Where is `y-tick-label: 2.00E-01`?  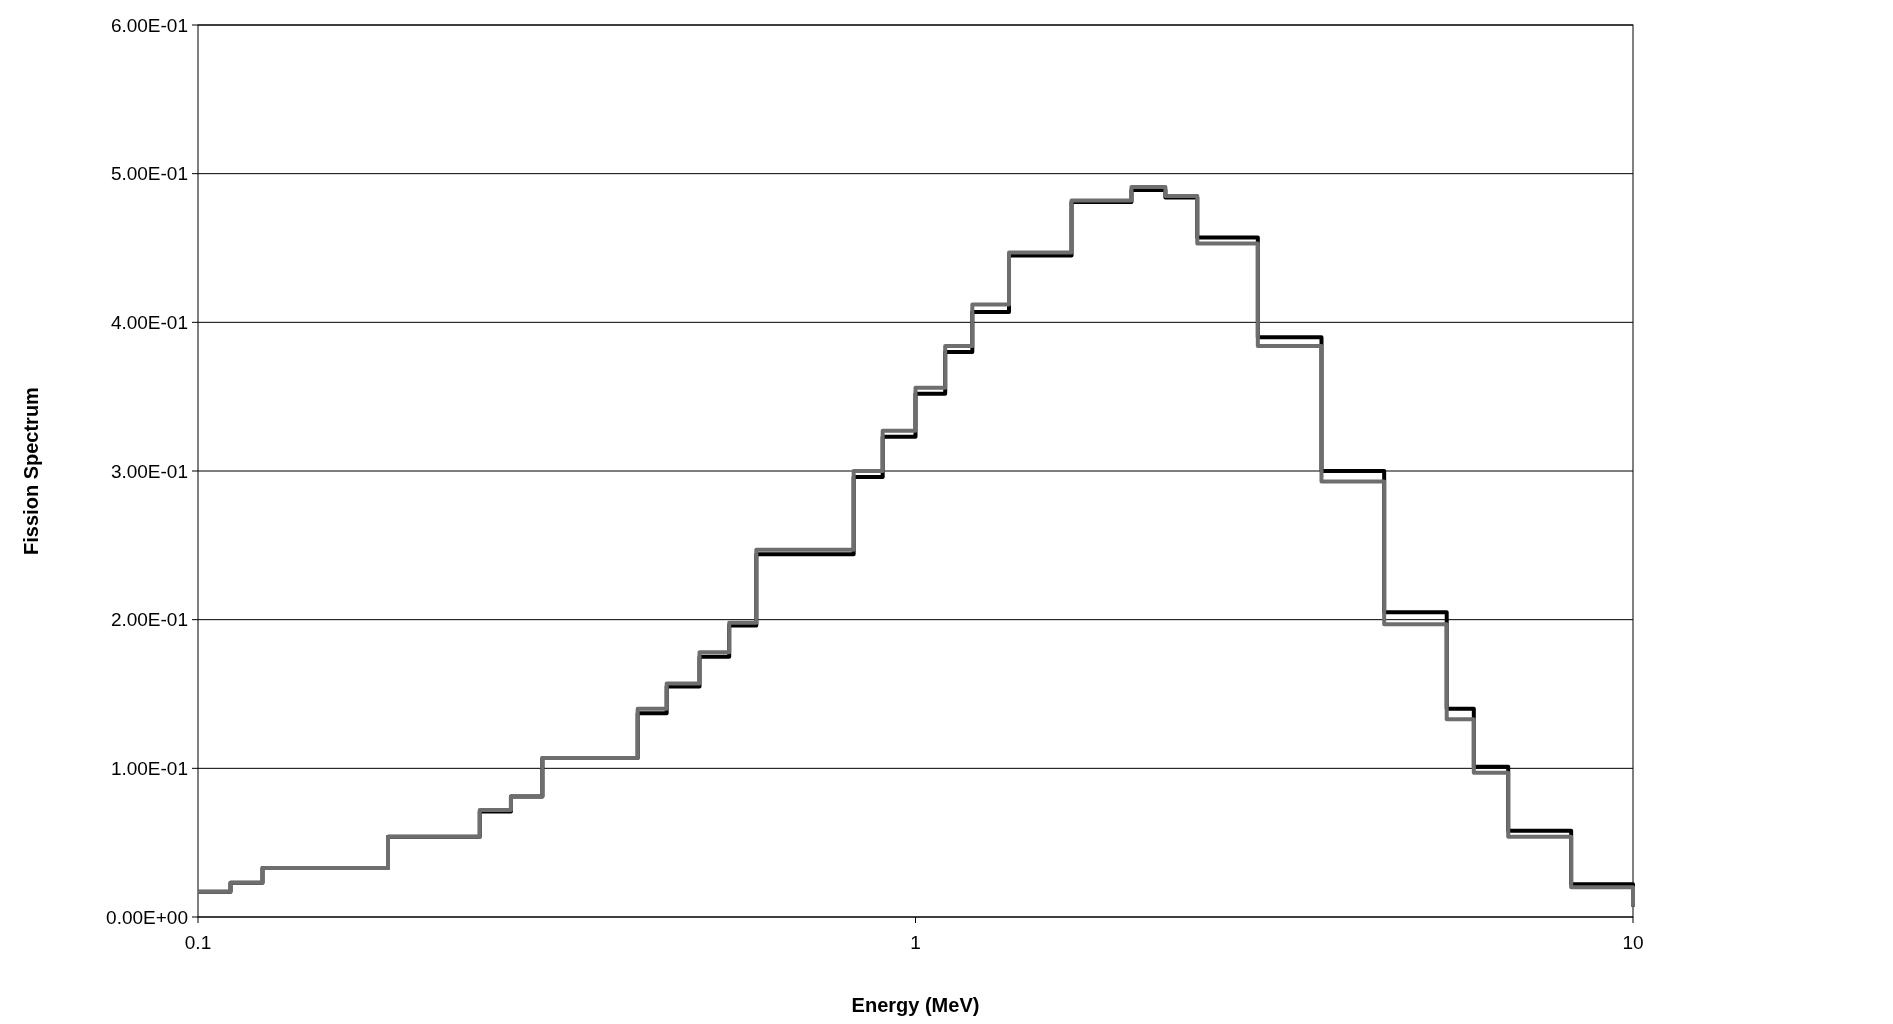
y-tick-label: 2.00E-01 is located at coordinates (149, 620).